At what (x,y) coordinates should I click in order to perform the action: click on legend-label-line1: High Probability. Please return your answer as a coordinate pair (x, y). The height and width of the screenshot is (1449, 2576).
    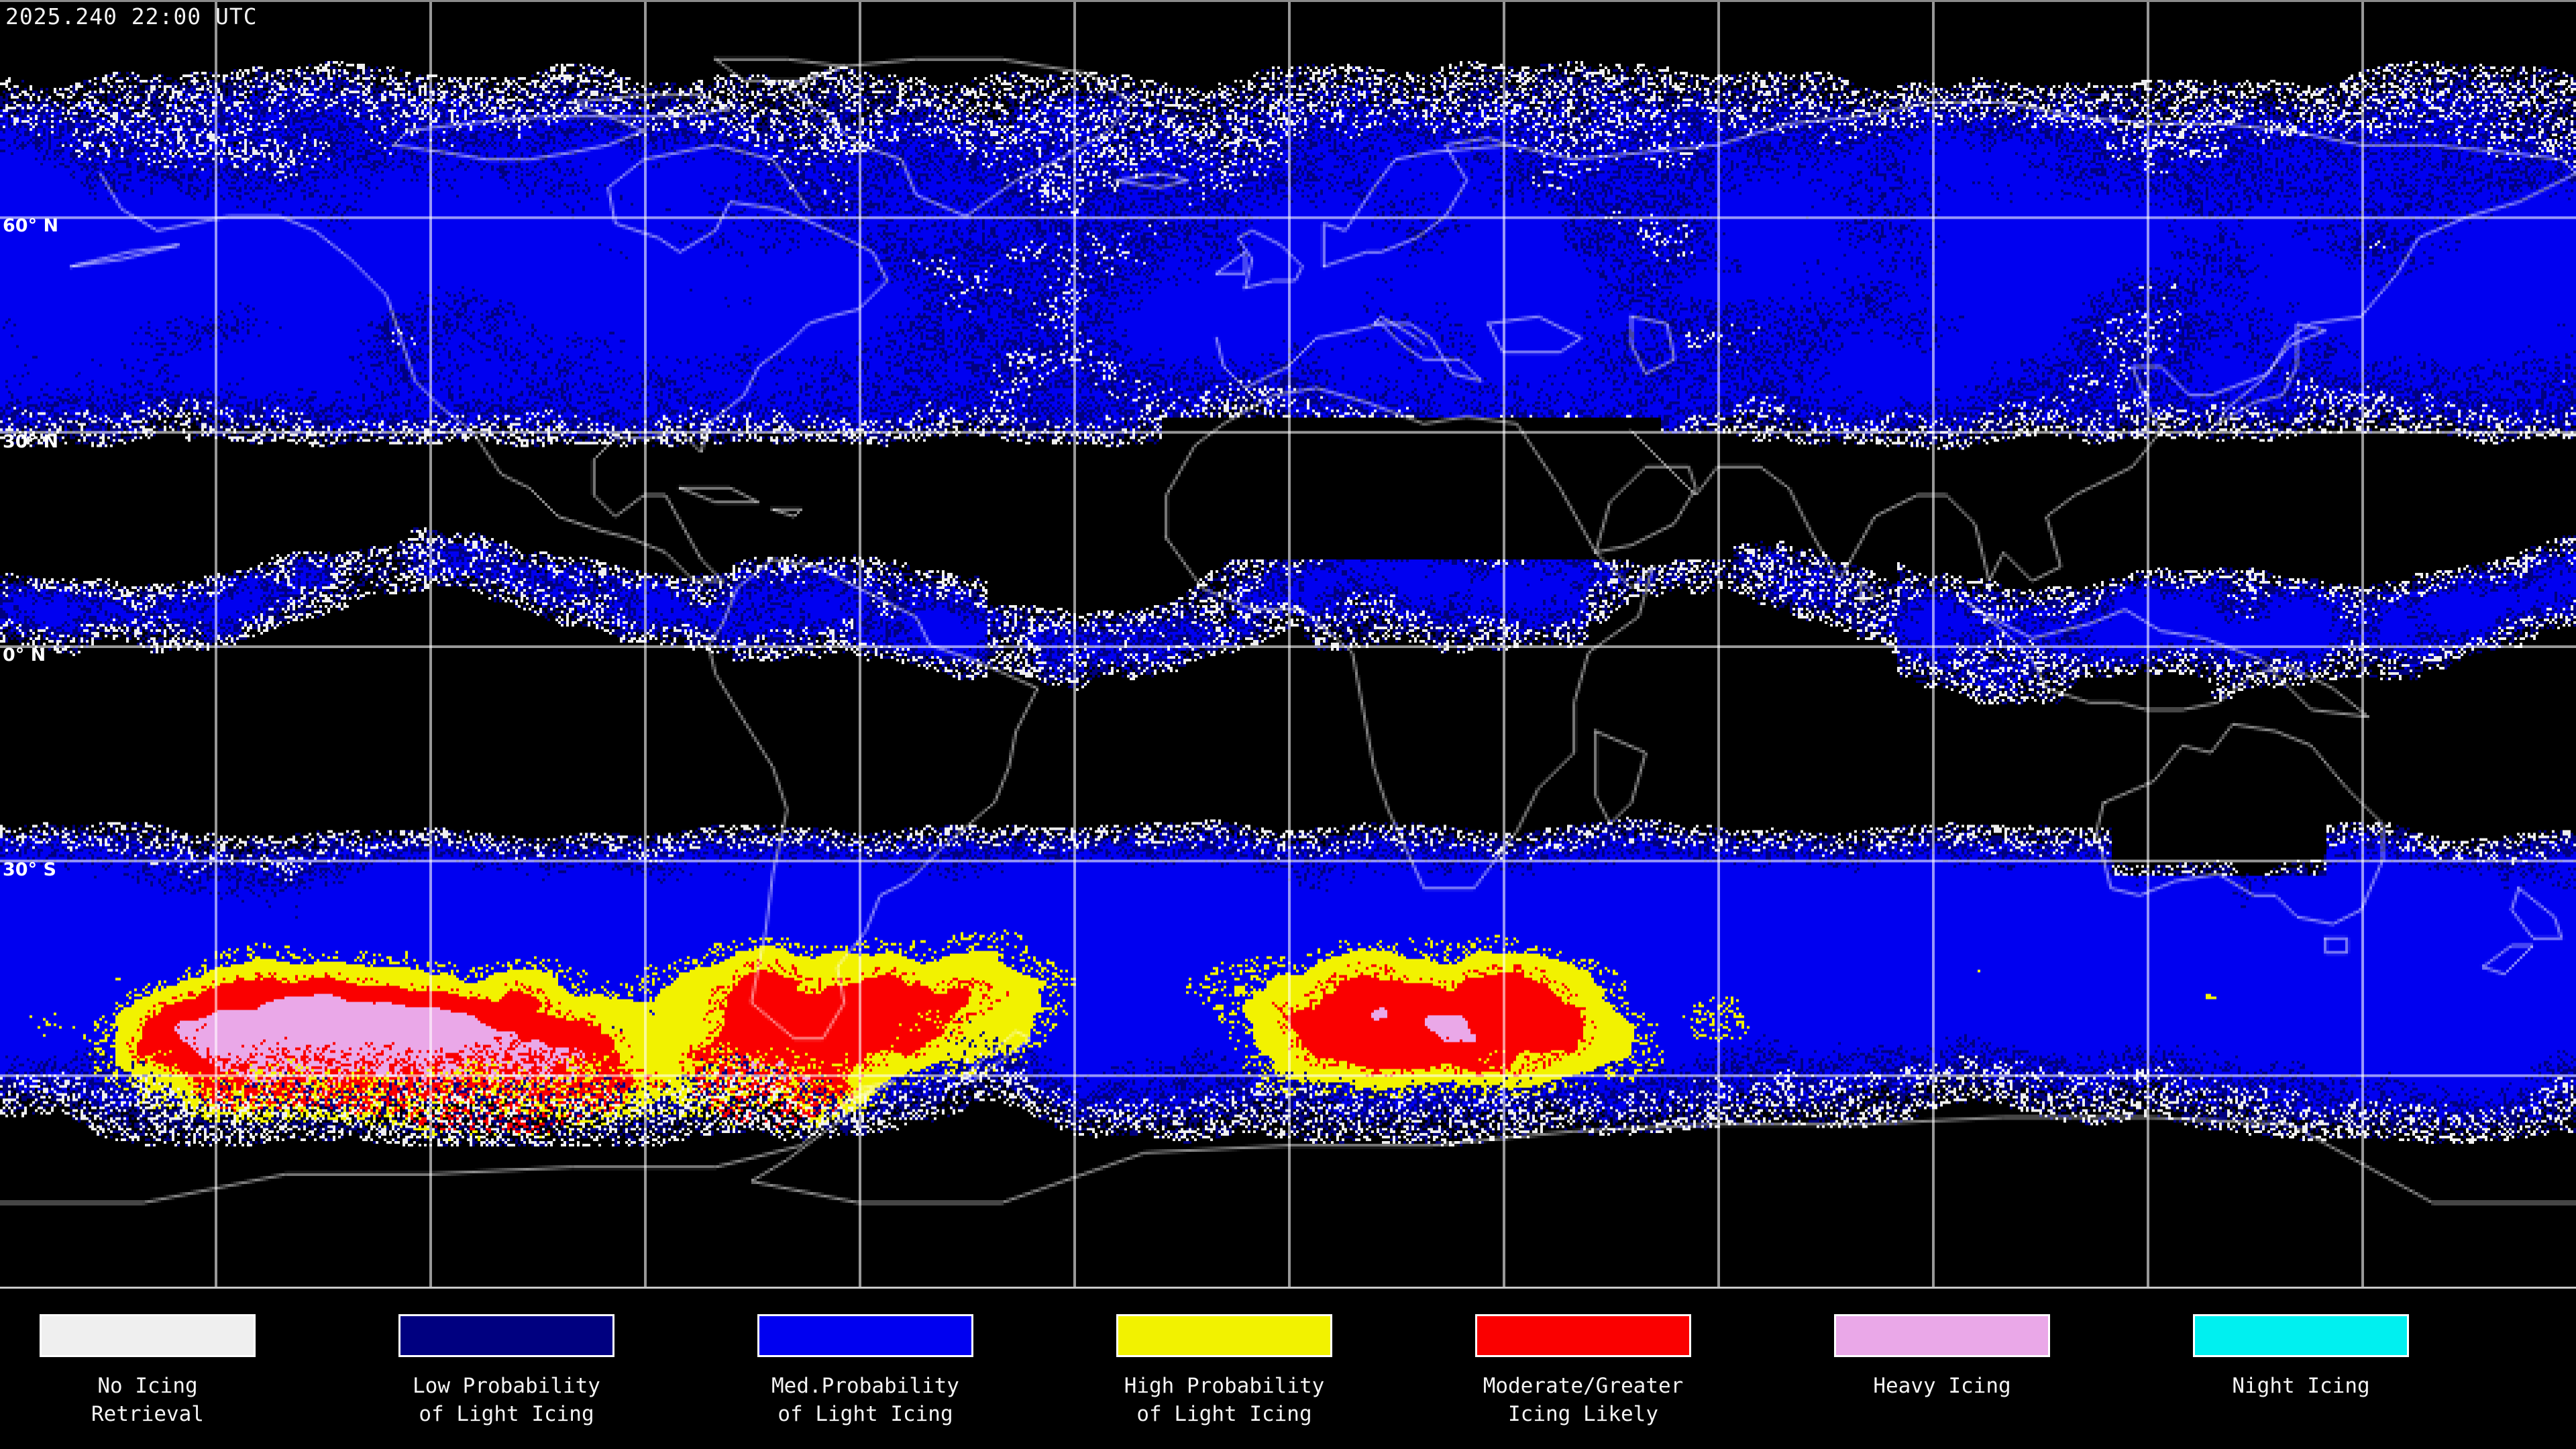
    Looking at the image, I should click on (1224, 1386).